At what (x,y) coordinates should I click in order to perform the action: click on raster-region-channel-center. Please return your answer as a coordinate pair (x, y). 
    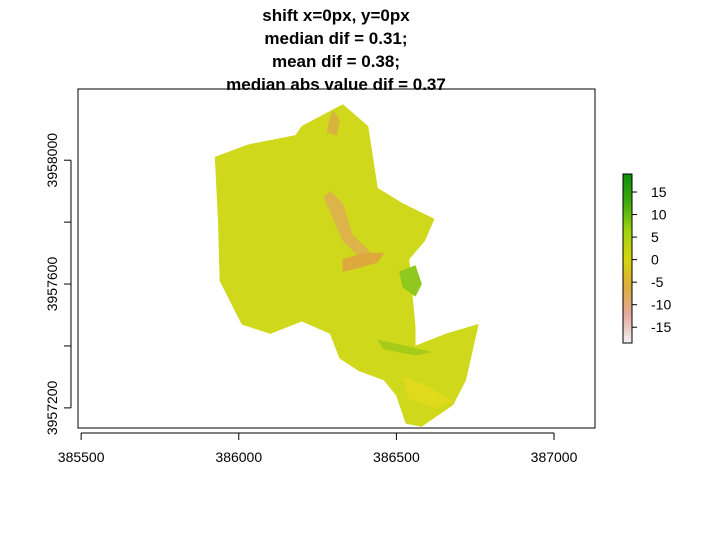
    Looking at the image, I should click on (363, 262).